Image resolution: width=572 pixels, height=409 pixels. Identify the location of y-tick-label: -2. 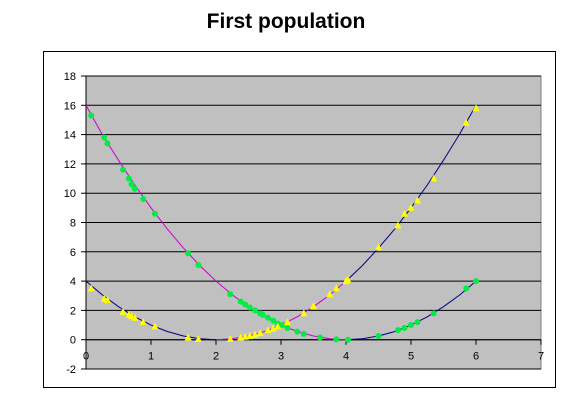
(71, 370).